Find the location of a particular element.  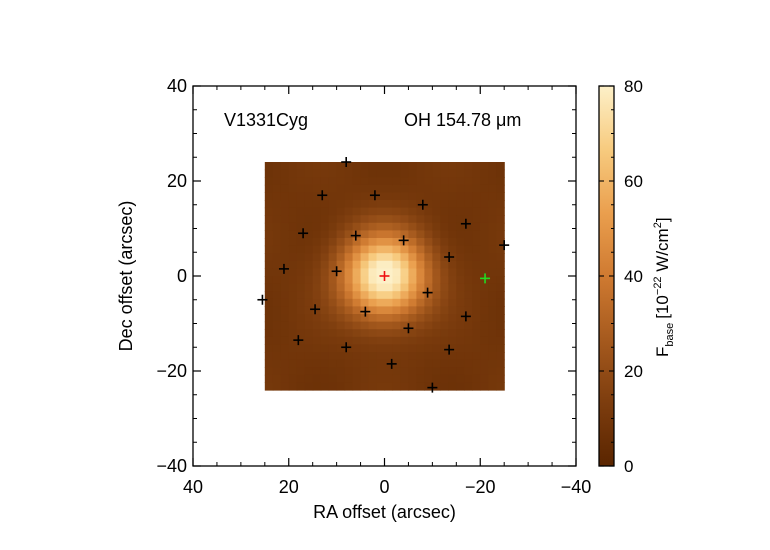

colorbar-label-end: ] is located at coordinates (662, 219).